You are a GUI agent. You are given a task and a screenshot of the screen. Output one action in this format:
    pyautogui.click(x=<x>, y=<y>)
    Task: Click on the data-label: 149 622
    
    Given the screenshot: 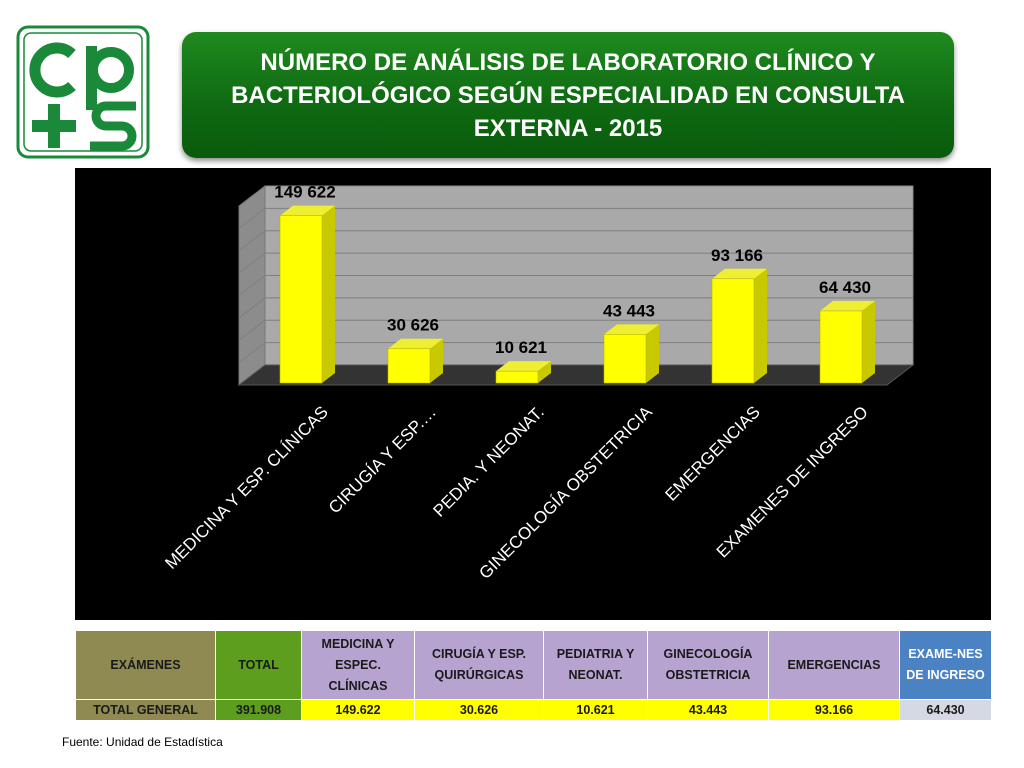 What is the action you would take?
    pyautogui.click(x=304, y=192)
    